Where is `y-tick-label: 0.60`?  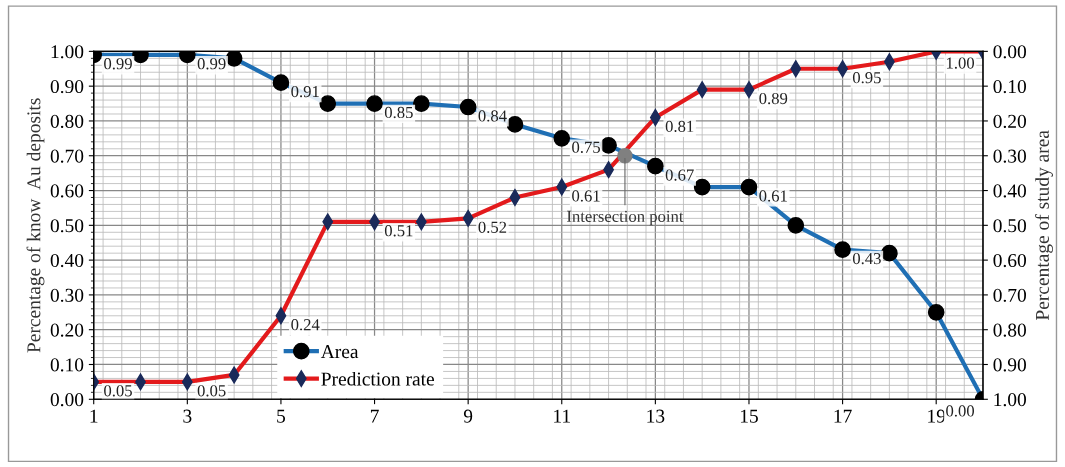 y-tick-label: 0.60 is located at coordinates (67, 191).